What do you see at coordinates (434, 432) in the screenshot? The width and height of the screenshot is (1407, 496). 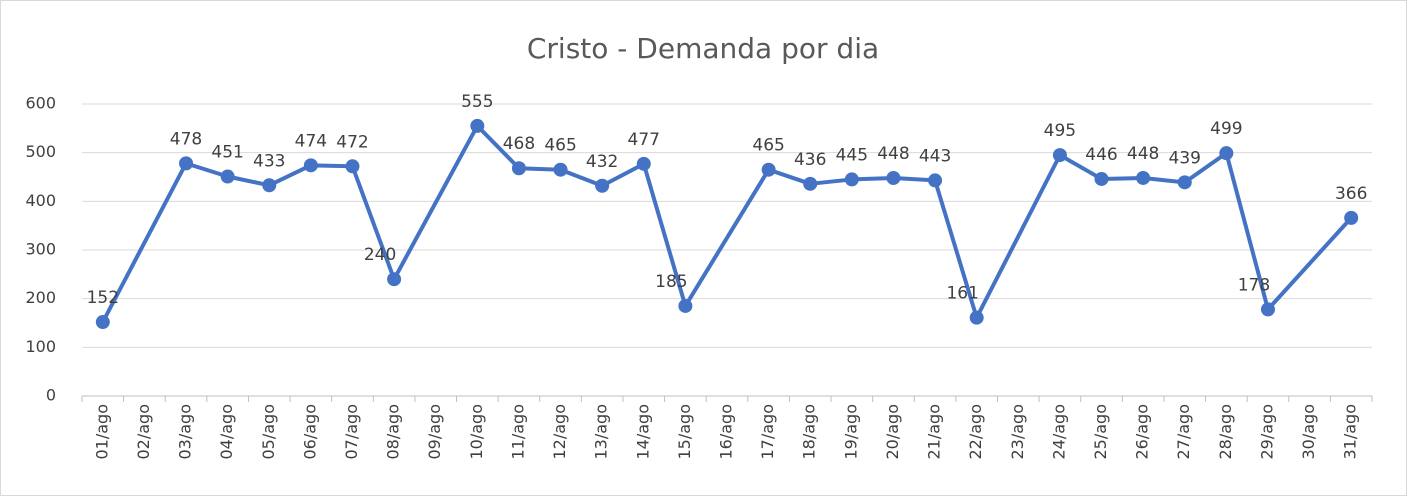 I see `x-tick-label: 09/ago` at bounding box center [434, 432].